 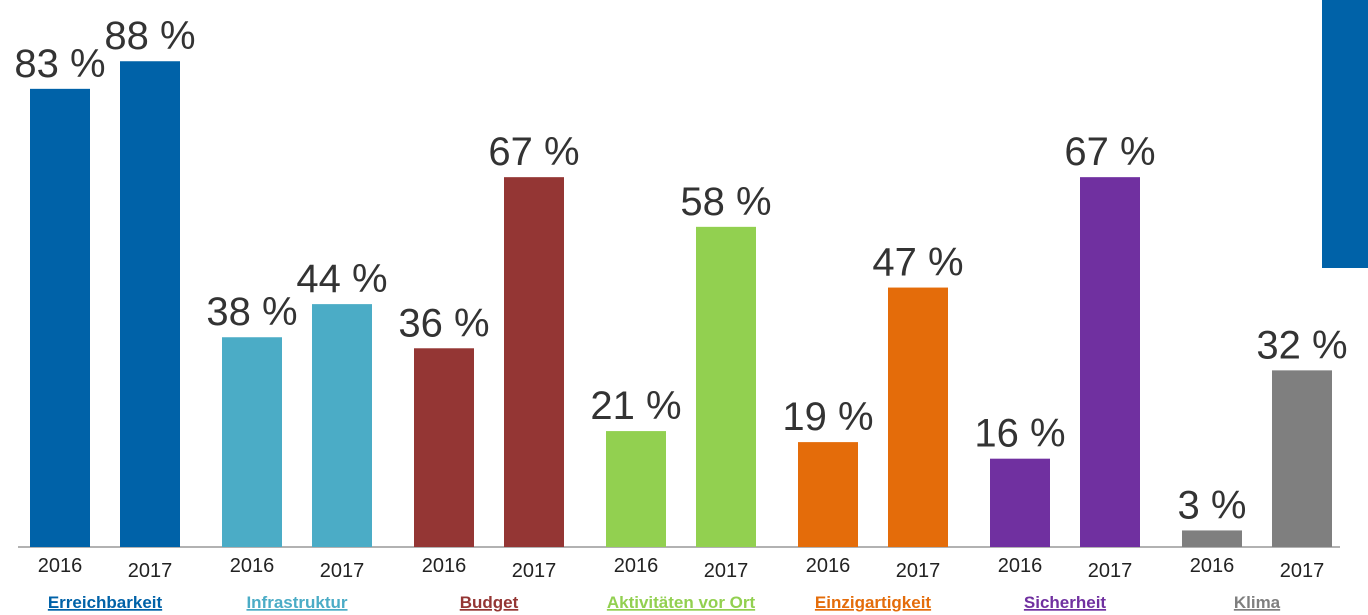 What do you see at coordinates (105, 602) in the screenshot?
I see `category-label: Erreichbarkeit` at bounding box center [105, 602].